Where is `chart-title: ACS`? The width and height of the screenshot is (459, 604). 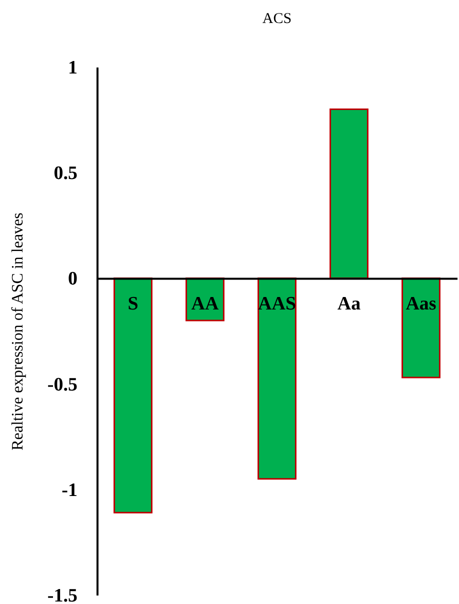 chart-title: ACS is located at coordinates (277, 19).